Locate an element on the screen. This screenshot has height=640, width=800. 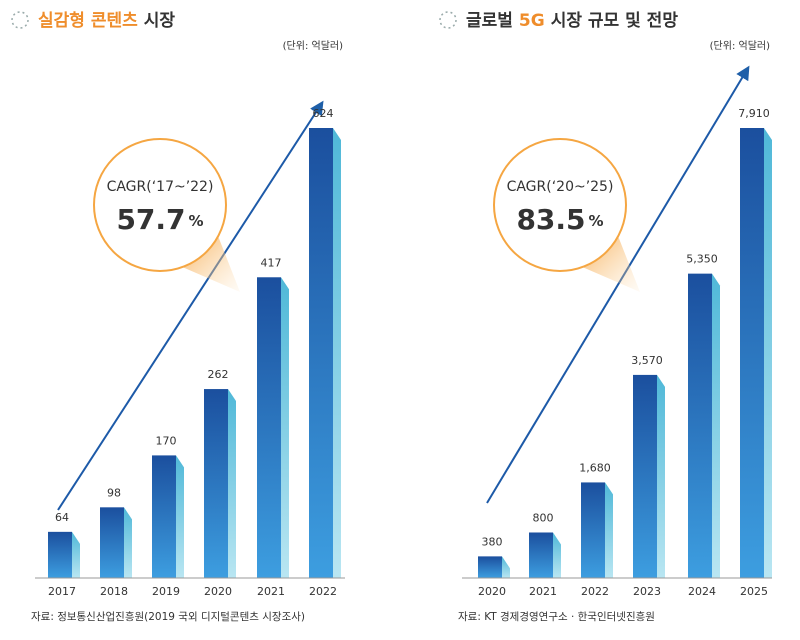
chart-title: 글로벌 5G 시장 규모 및 전망 is located at coordinates (572, 21).